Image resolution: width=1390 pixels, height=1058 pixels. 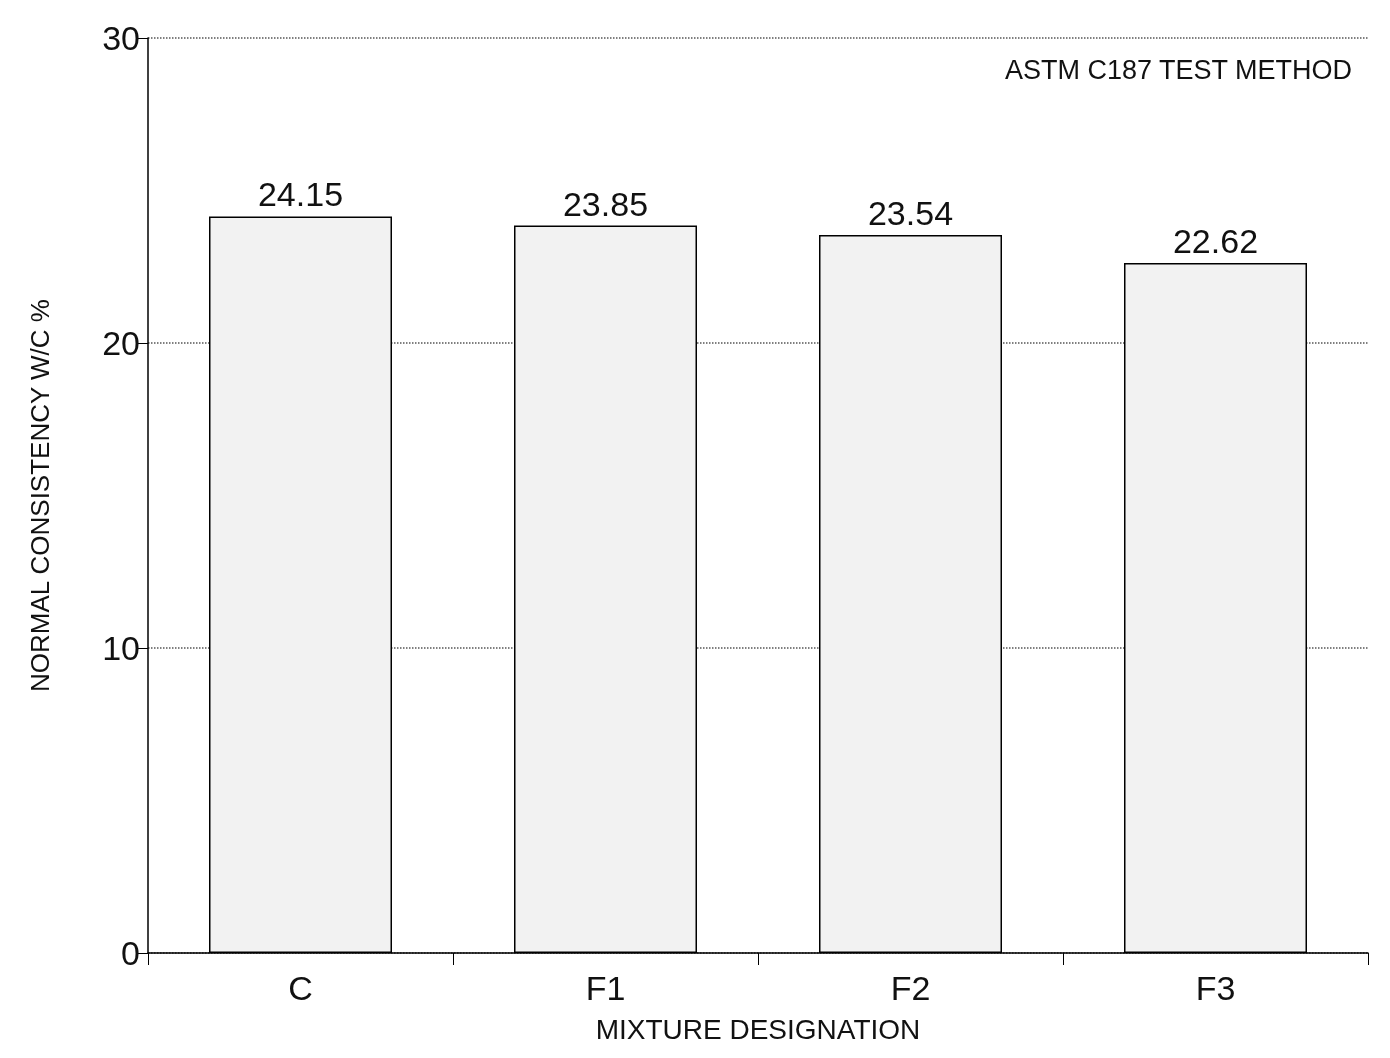 What do you see at coordinates (910, 988) in the screenshot?
I see `x-tick-label: F2` at bounding box center [910, 988].